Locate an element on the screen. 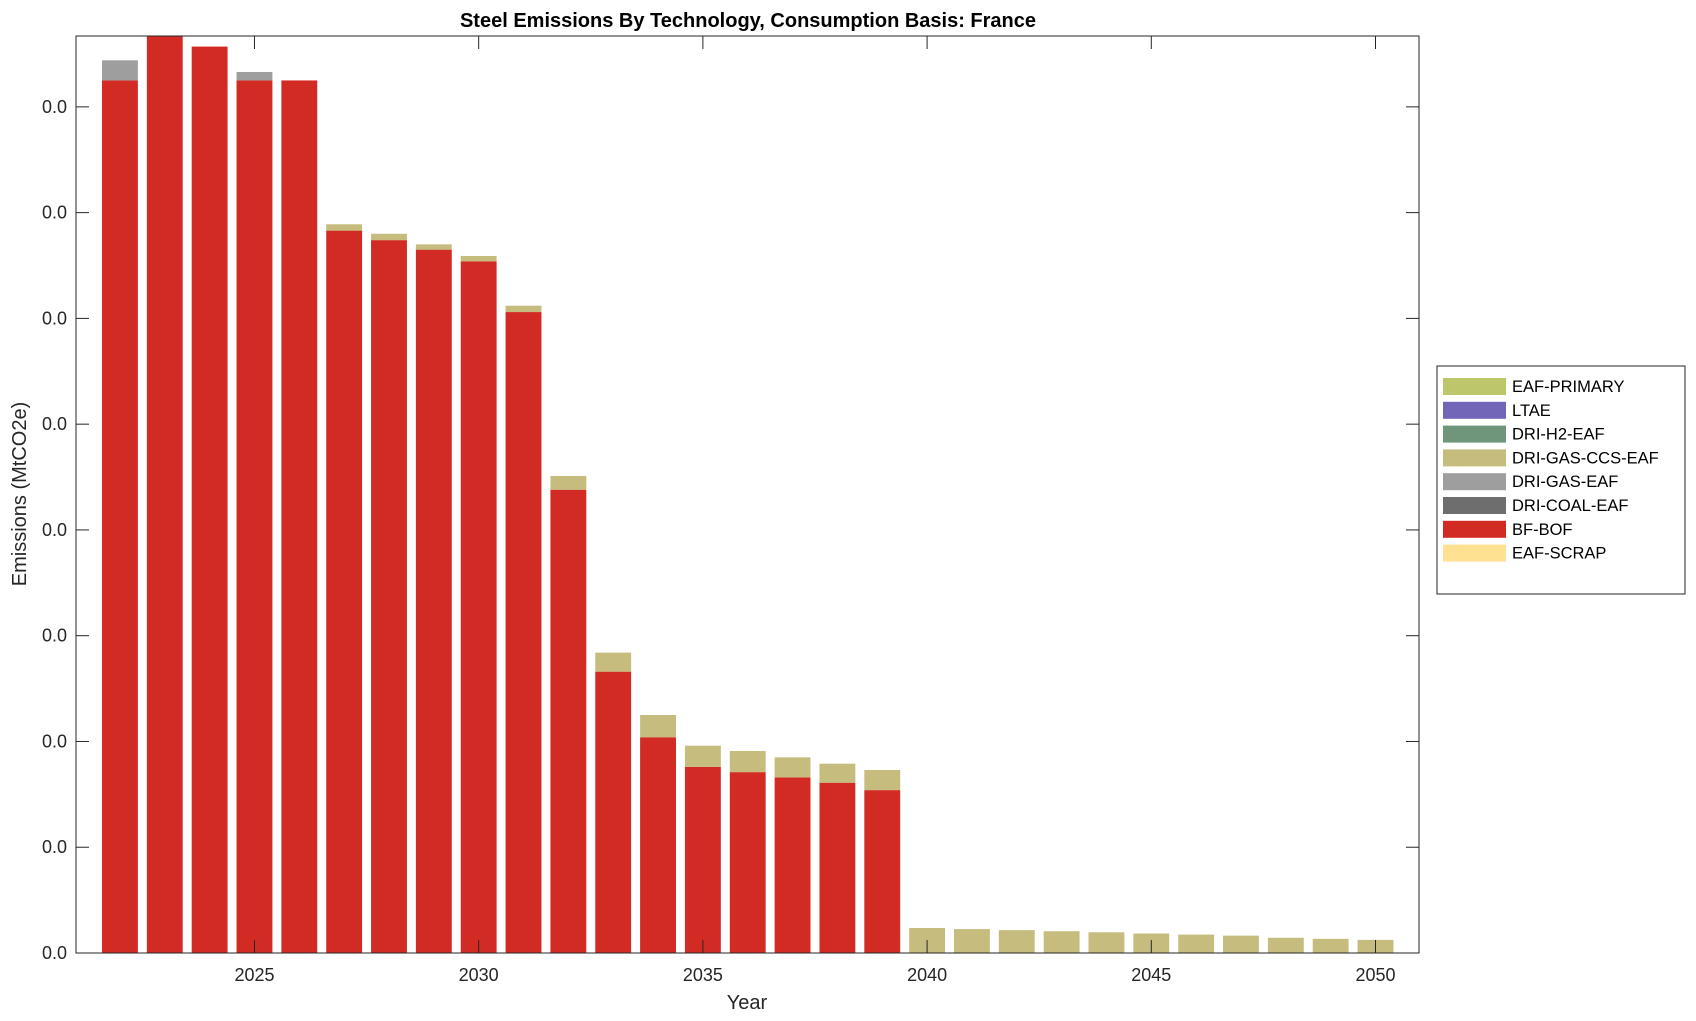  bar-dri-gas-ccs-eaf-2029 is located at coordinates (433, 247).